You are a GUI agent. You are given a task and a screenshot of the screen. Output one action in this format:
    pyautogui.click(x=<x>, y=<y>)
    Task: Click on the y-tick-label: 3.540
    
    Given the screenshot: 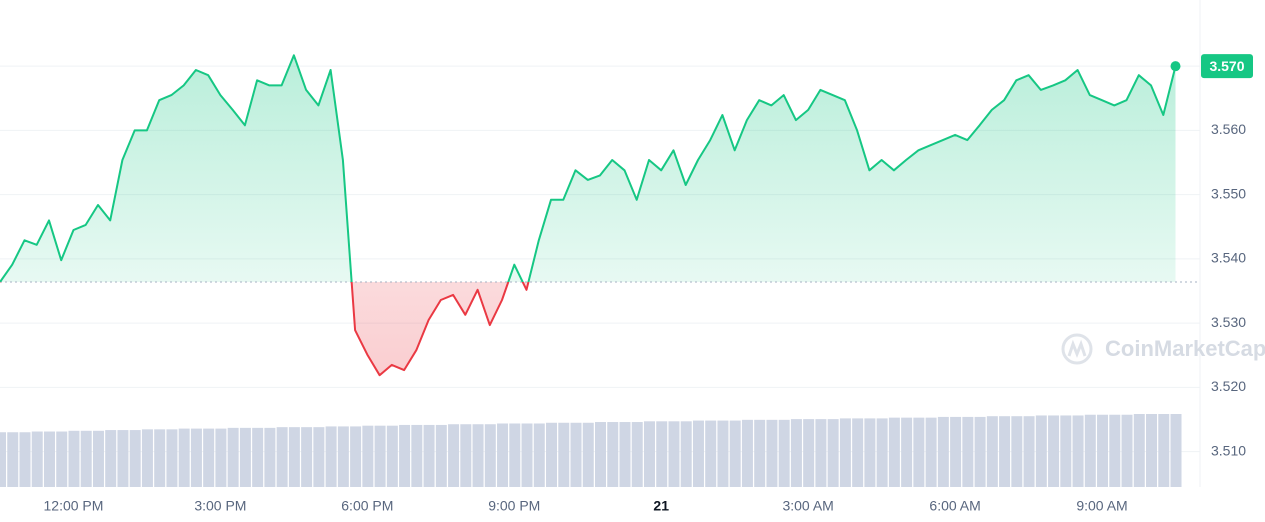 What is the action you would take?
    pyautogui.click(x=1228, y=258)
    